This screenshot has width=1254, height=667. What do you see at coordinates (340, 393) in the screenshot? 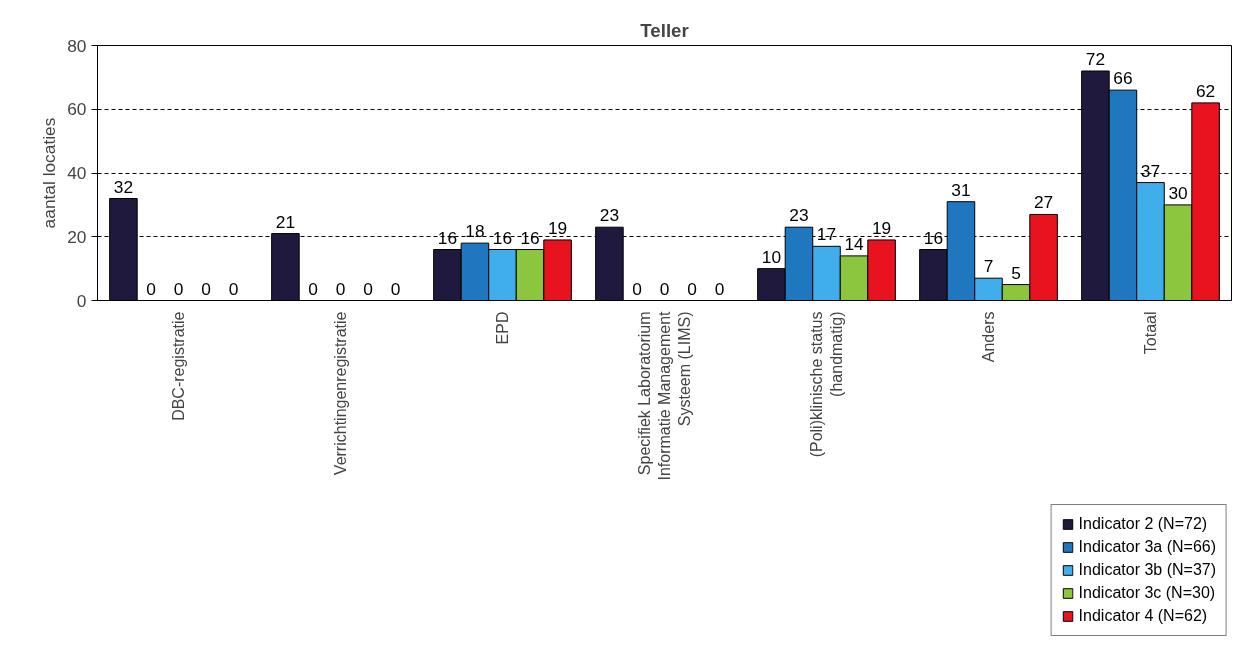
I see `x-tick-label: Verrichtingenregistratie` at bounding box center [340, 393].